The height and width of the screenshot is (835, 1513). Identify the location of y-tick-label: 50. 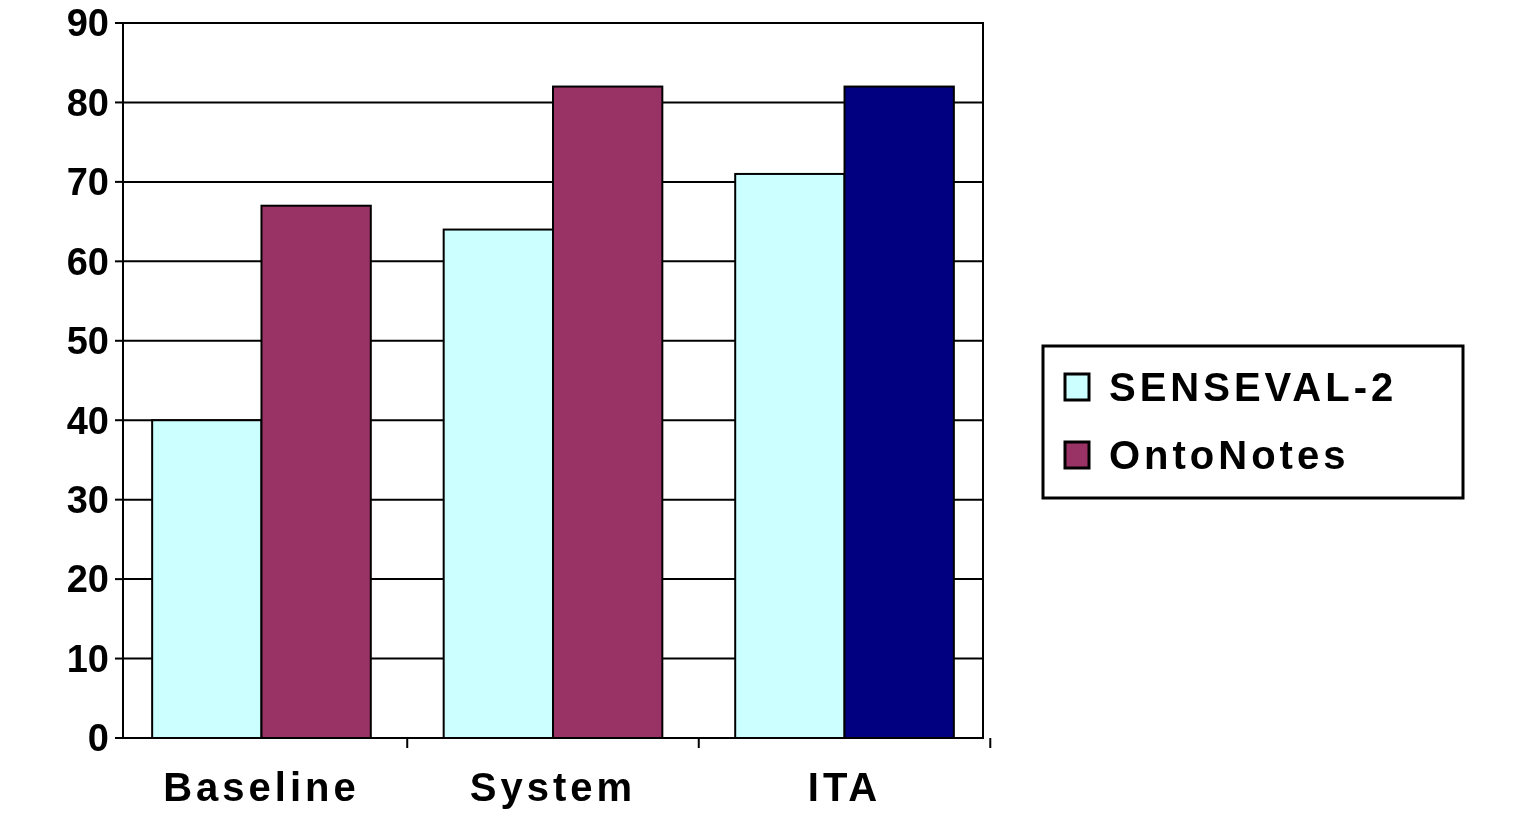
(87, 341).